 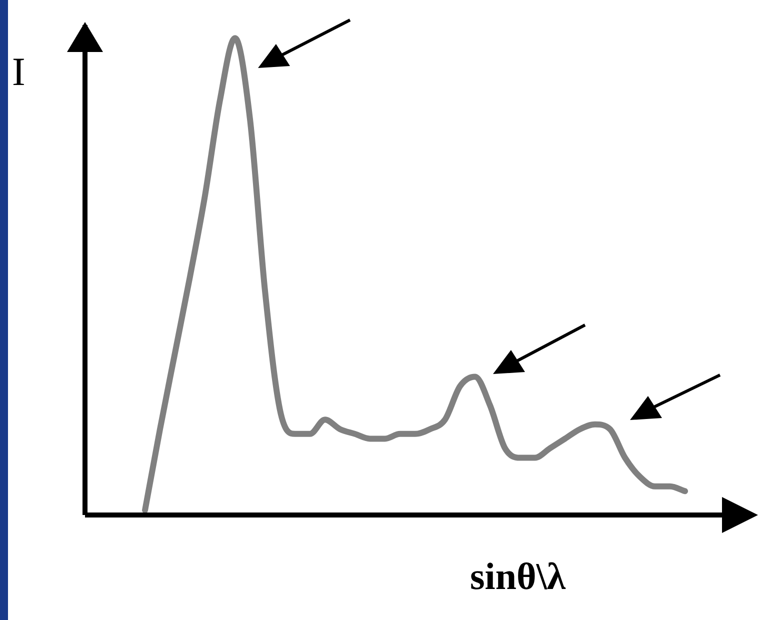 What do you see at coordinates (19, 71) in the screenshot?
I see `y-axis-title: I` at bounding box center [19, 71].